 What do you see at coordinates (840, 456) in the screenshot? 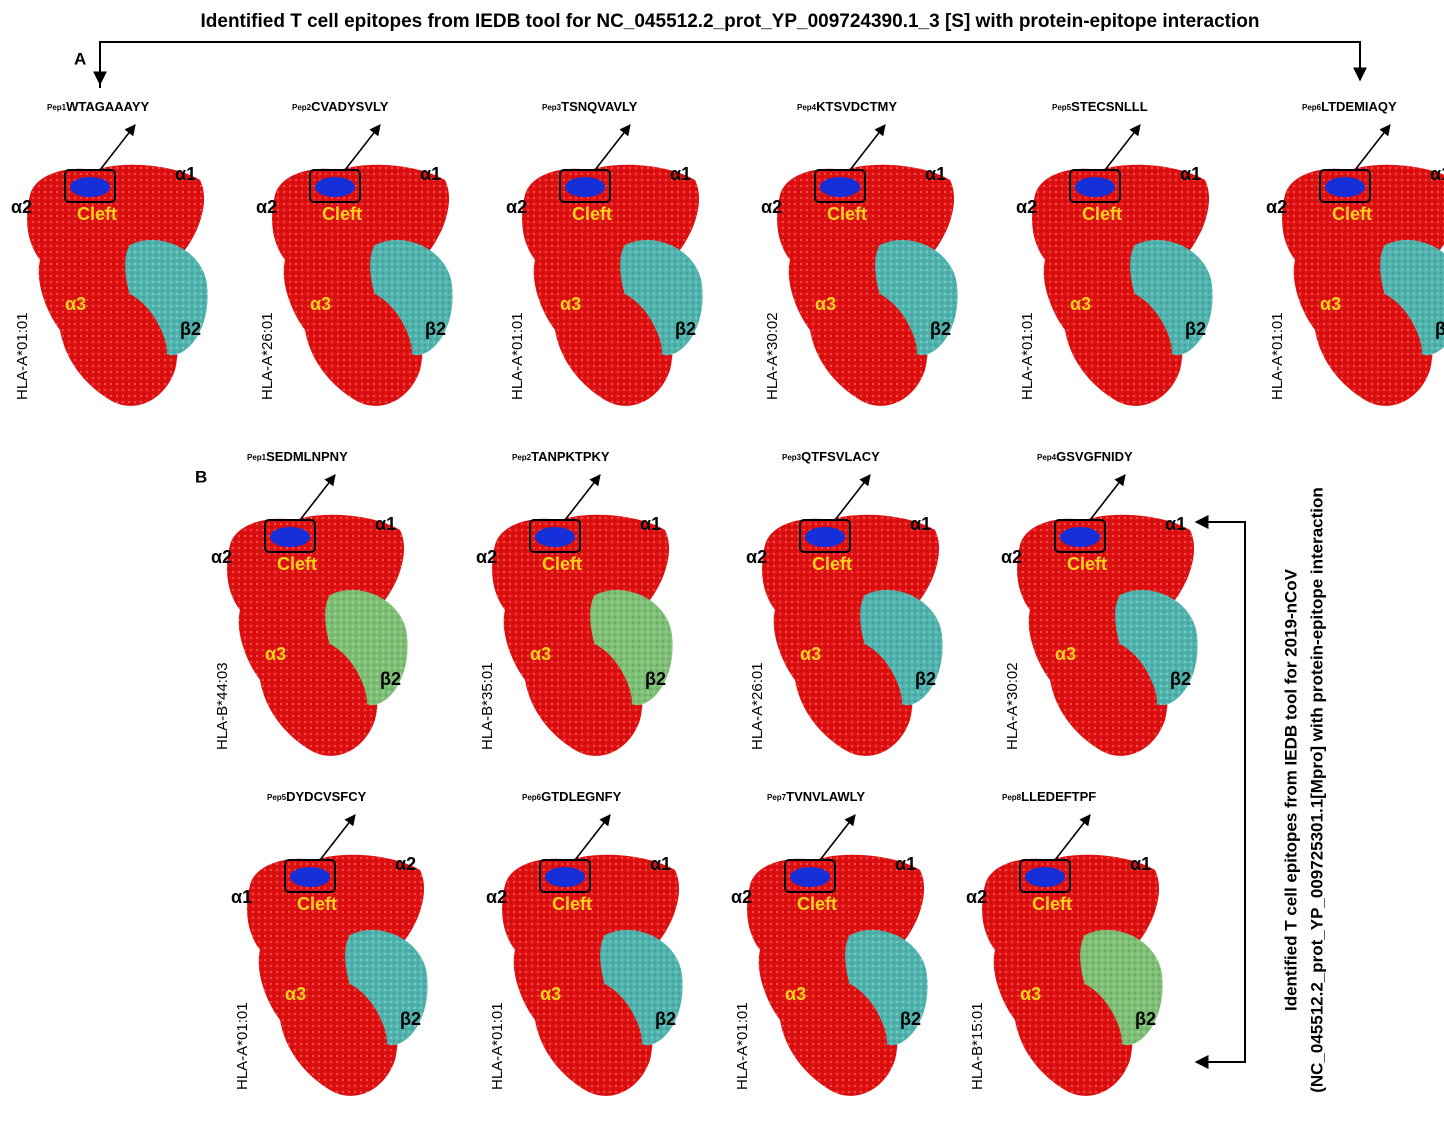
I see `peptide-sequence: QTFSVLACY` at bounding box center [840, 456].